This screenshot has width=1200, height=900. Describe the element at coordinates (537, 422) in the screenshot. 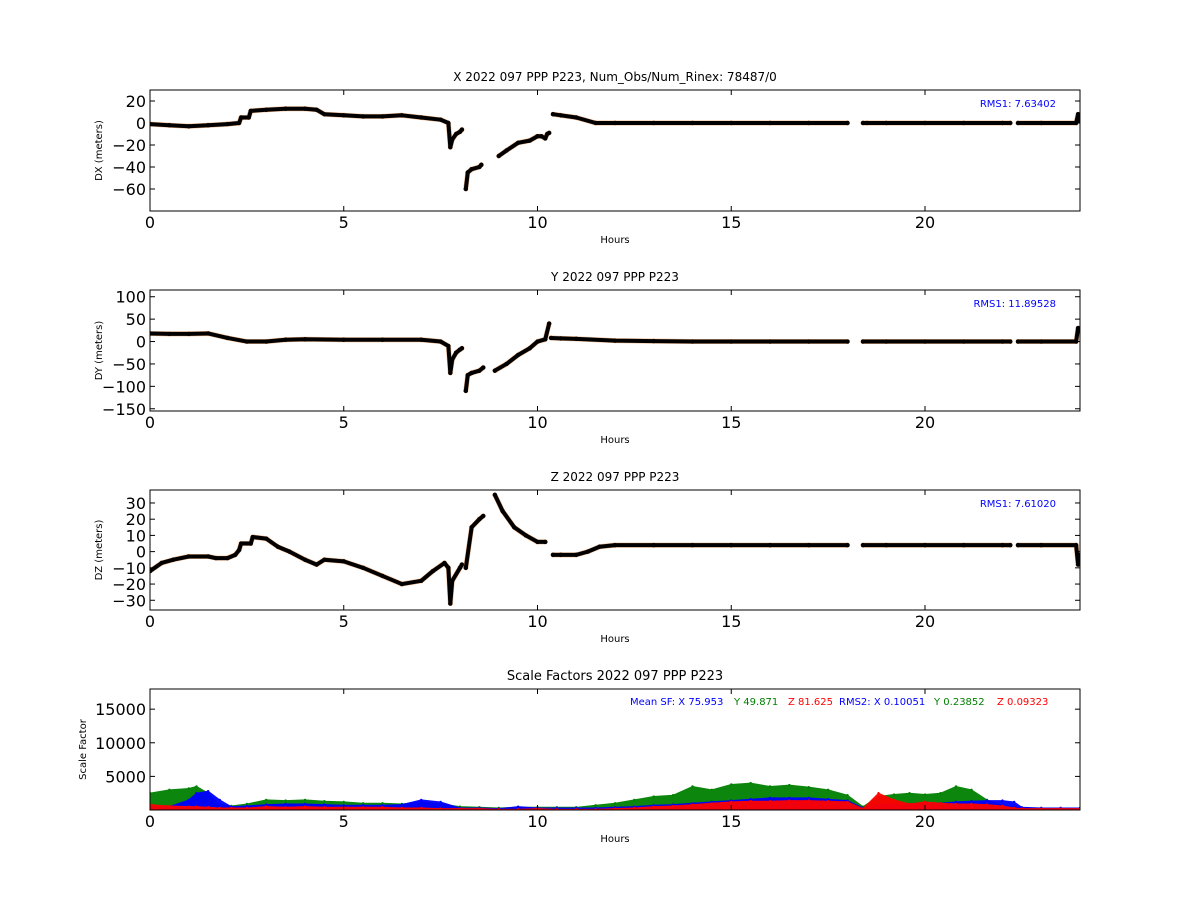

I see `x-tick-label: 10` at that location.